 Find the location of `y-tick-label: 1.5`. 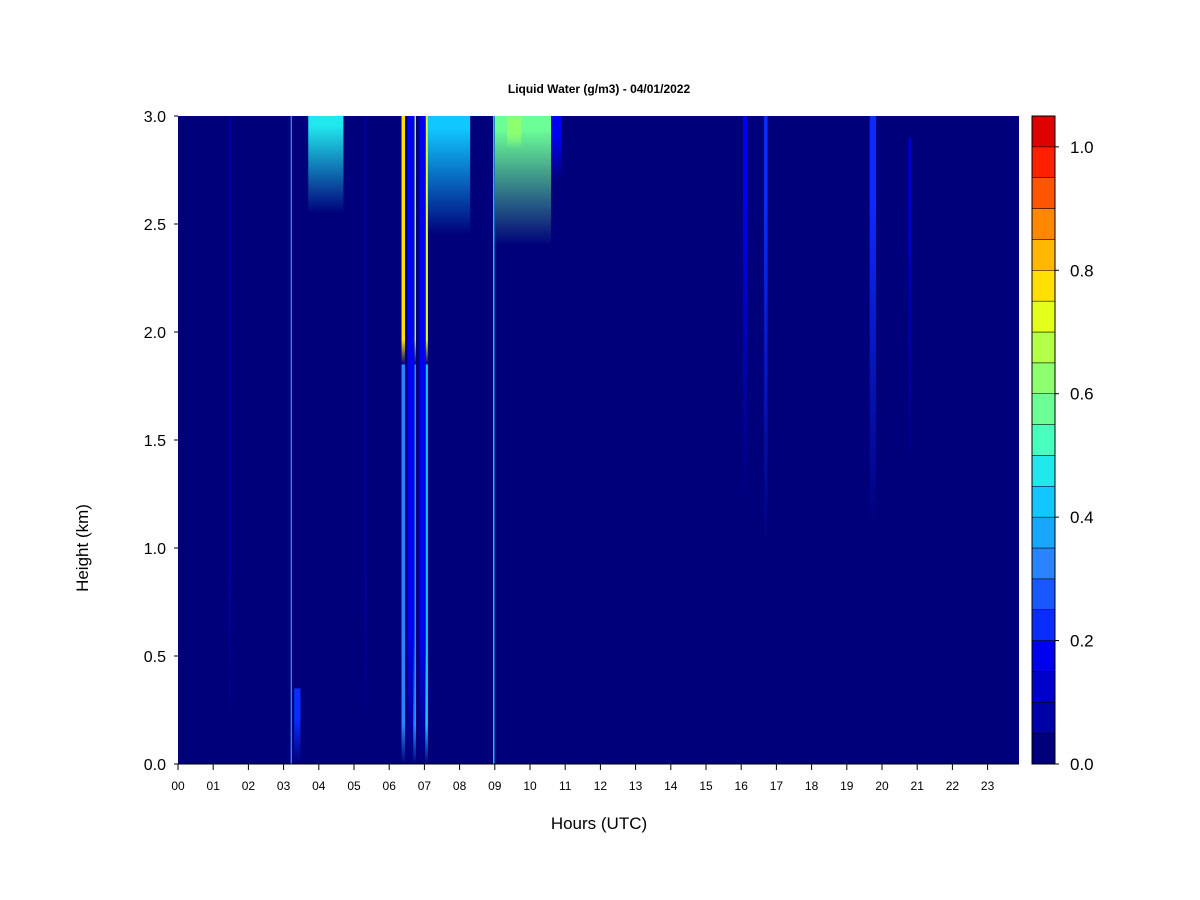

y-tick-label: 1.5 is located at coordinates (155, 441).